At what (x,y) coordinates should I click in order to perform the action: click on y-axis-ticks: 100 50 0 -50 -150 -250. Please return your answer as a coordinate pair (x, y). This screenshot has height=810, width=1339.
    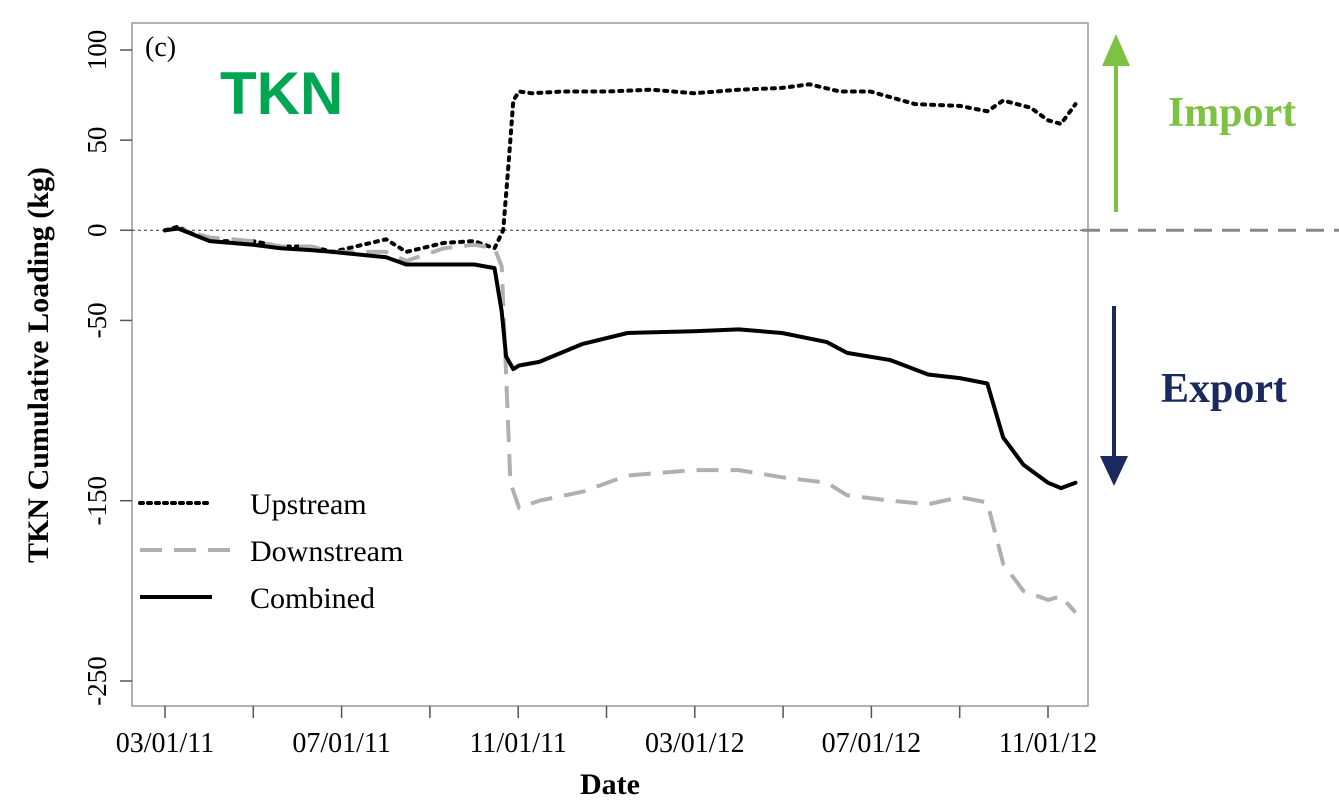
    Looking at the image, I should click on (107, 368).